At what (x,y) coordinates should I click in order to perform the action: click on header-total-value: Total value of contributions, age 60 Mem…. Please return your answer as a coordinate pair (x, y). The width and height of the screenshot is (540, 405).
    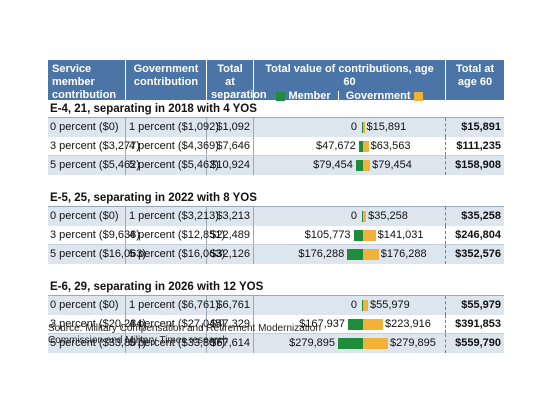
    Looking at the image, I should click on (350, 81).